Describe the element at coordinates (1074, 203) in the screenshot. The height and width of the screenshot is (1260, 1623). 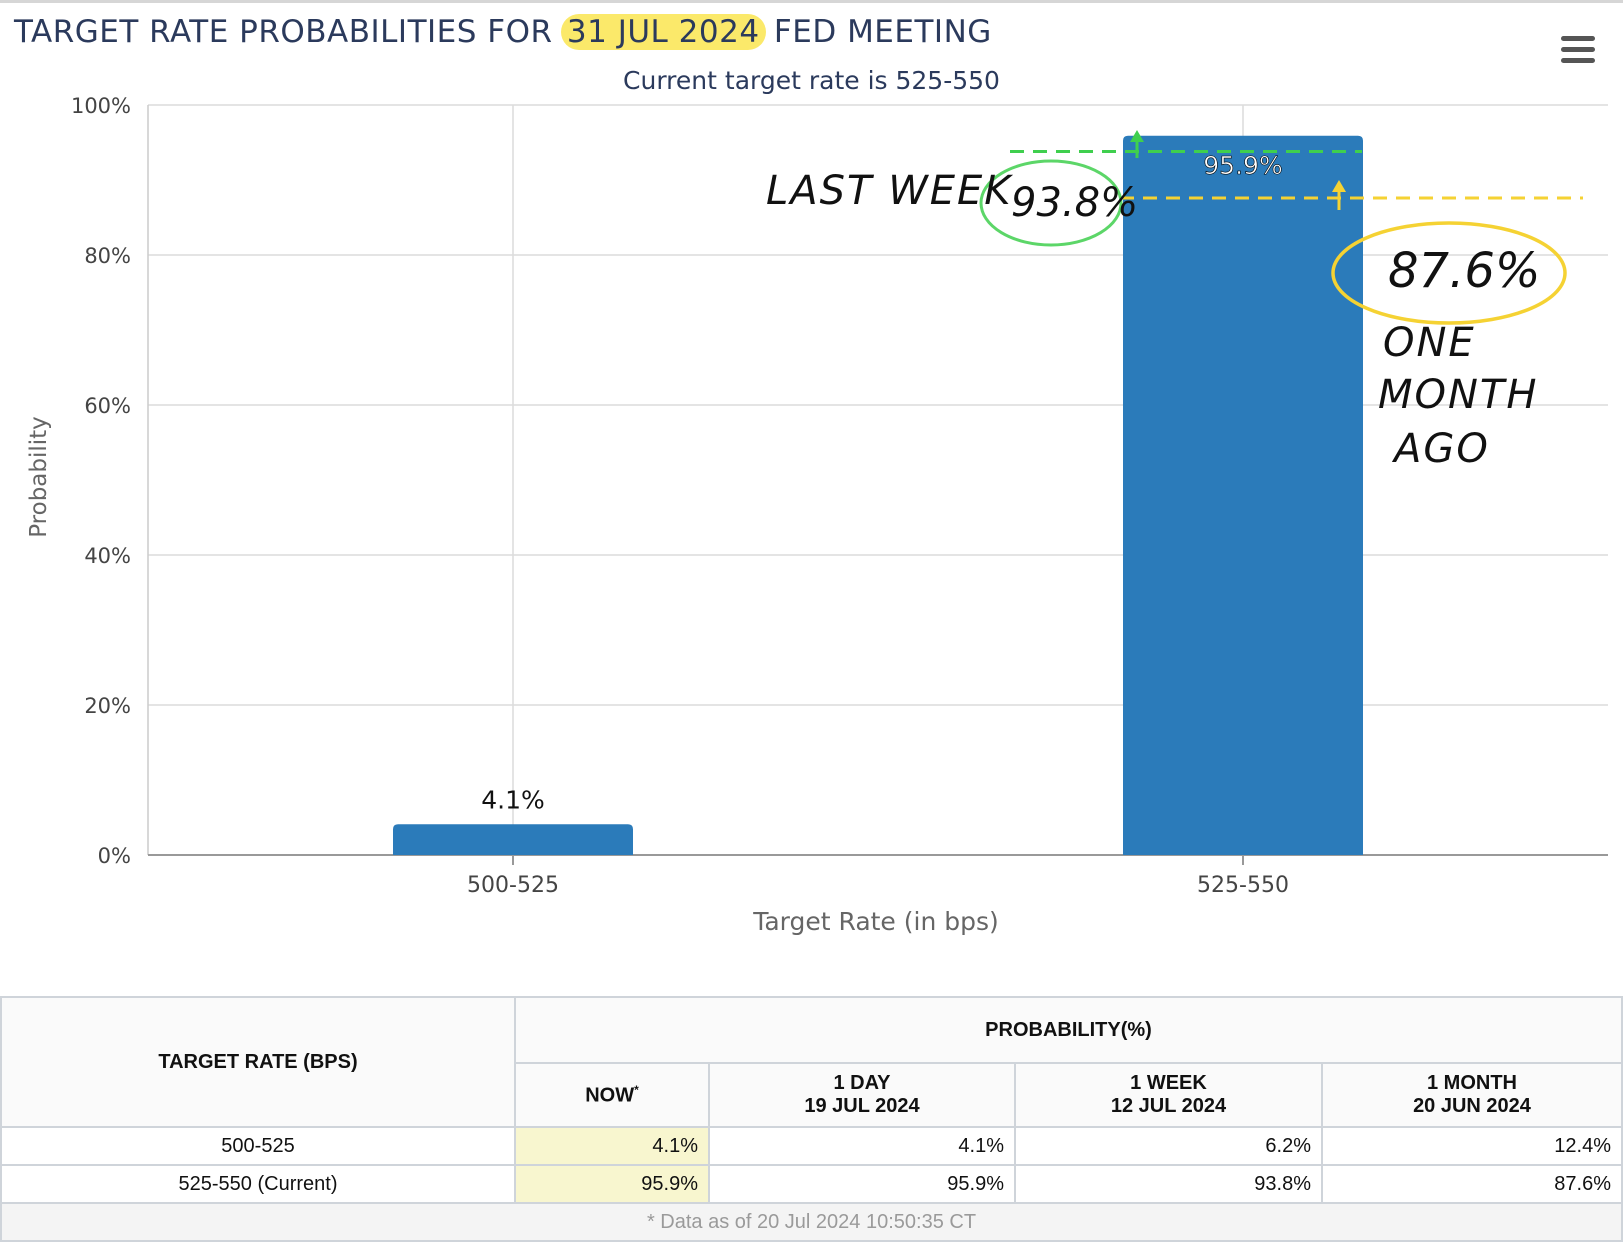
I see `last-week-value: 93.8%` at that location.